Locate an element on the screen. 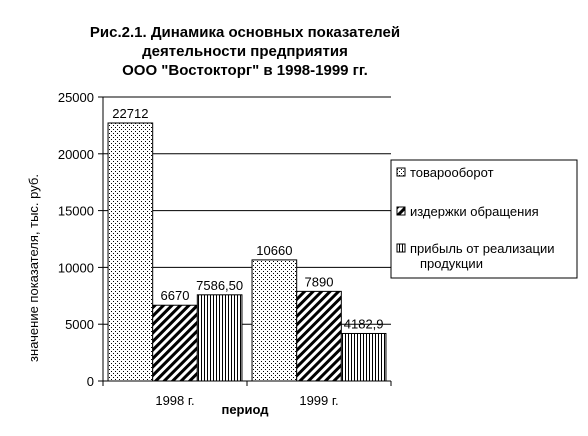  y-axis-ticks: 0 5000 10000 15000 20000 25000 is located at coordinates (80, 239).